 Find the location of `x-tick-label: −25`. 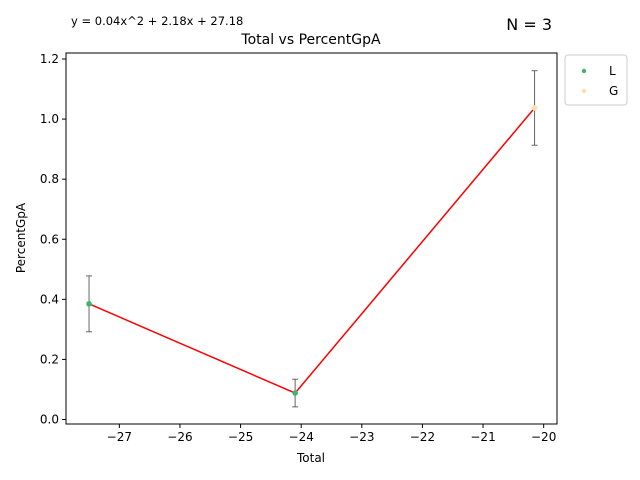

x-tick-label: −25 is located at coordinates (240, 437).